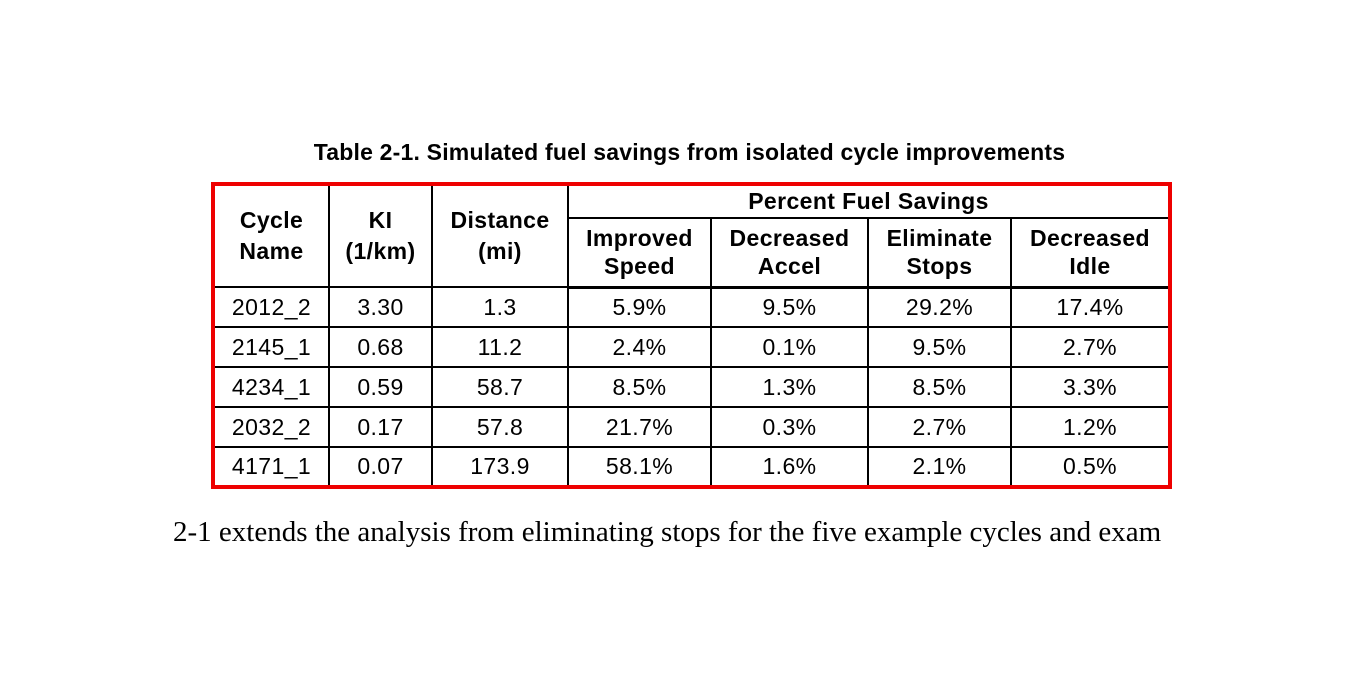 The height and width of the screenshot is (674, 1366). Describe the element at coordinates (1090, 387) in the screenshot. I see `cell-decreased-idle: 3.3%` at that location.